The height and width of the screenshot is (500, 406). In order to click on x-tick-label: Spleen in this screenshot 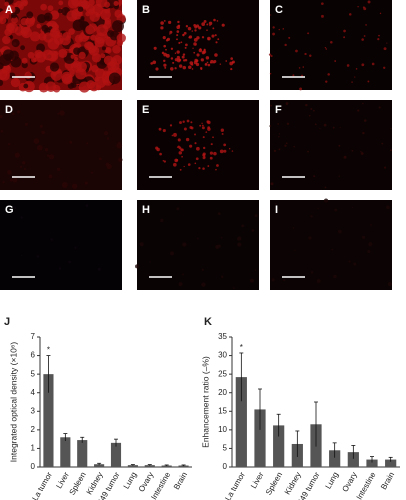, I will do `click(274, 484)`.